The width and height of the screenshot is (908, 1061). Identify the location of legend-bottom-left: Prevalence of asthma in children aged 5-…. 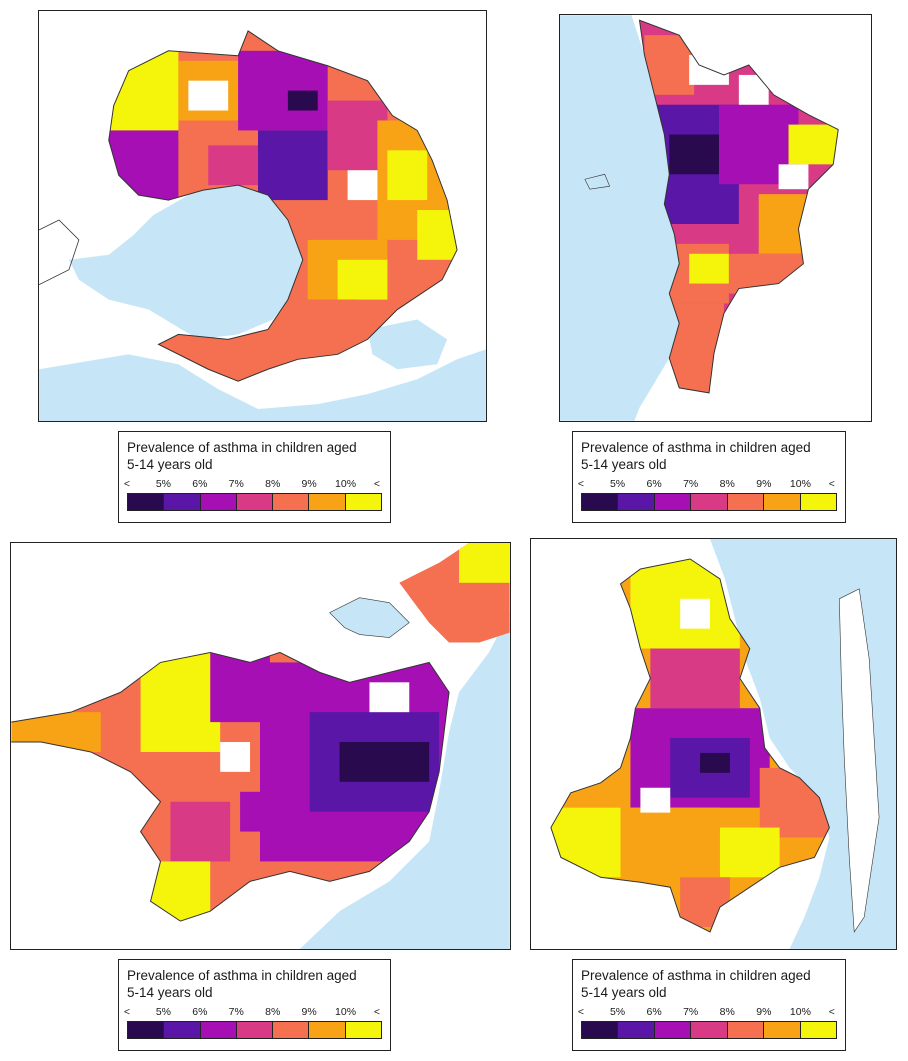
(254, 1005).